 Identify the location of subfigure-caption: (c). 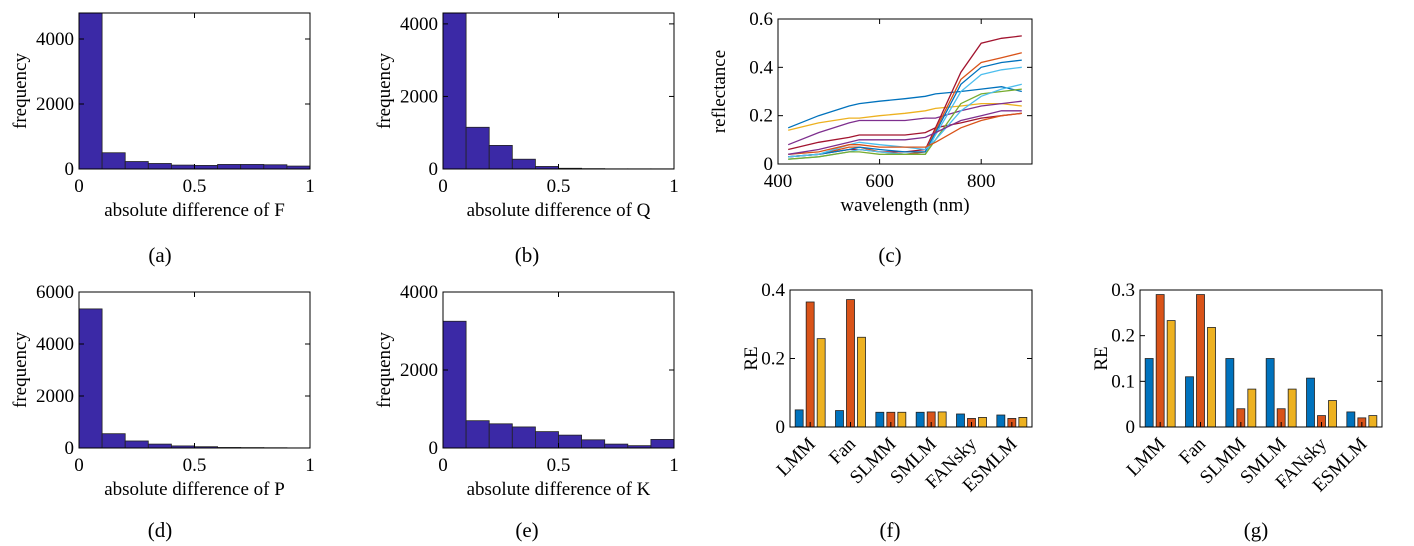
(889, 255).